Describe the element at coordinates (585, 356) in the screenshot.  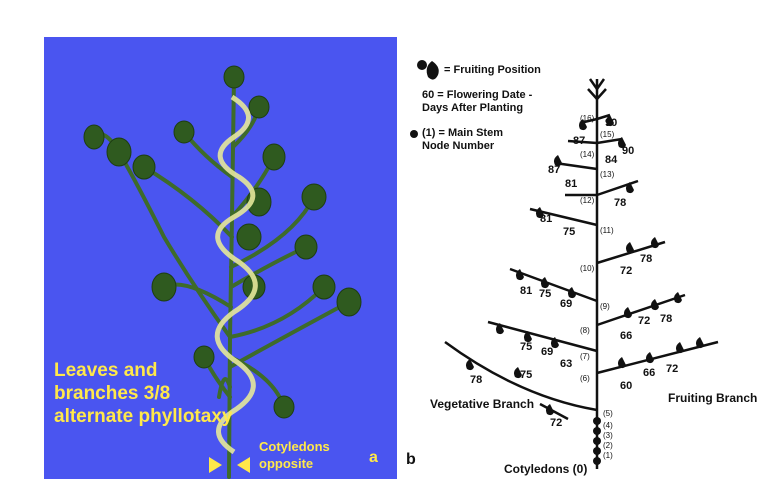
I see `node-label: (7)` at that location.